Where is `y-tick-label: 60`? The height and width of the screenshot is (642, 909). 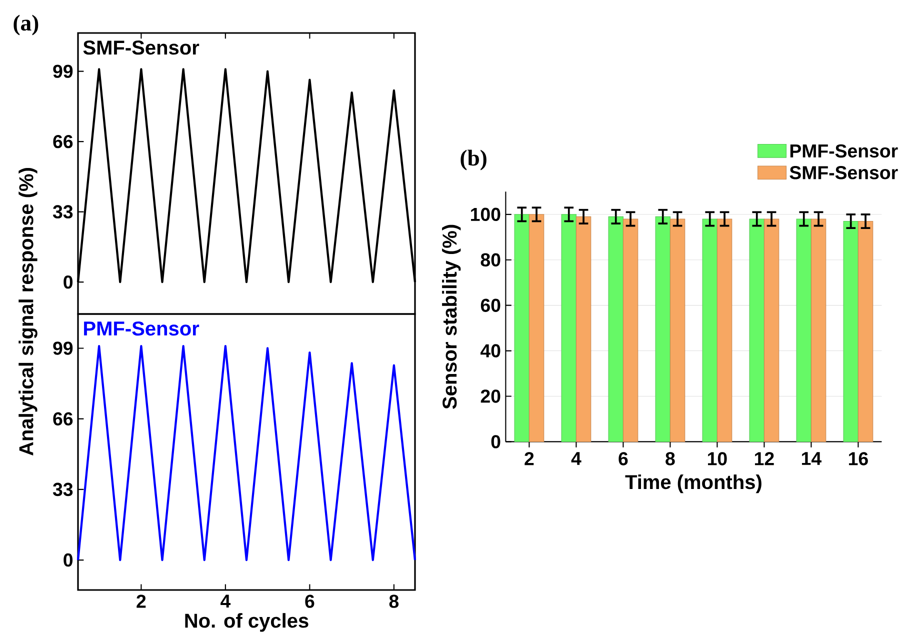
y-tick-label: 60 is located at coordinates (490, 305).